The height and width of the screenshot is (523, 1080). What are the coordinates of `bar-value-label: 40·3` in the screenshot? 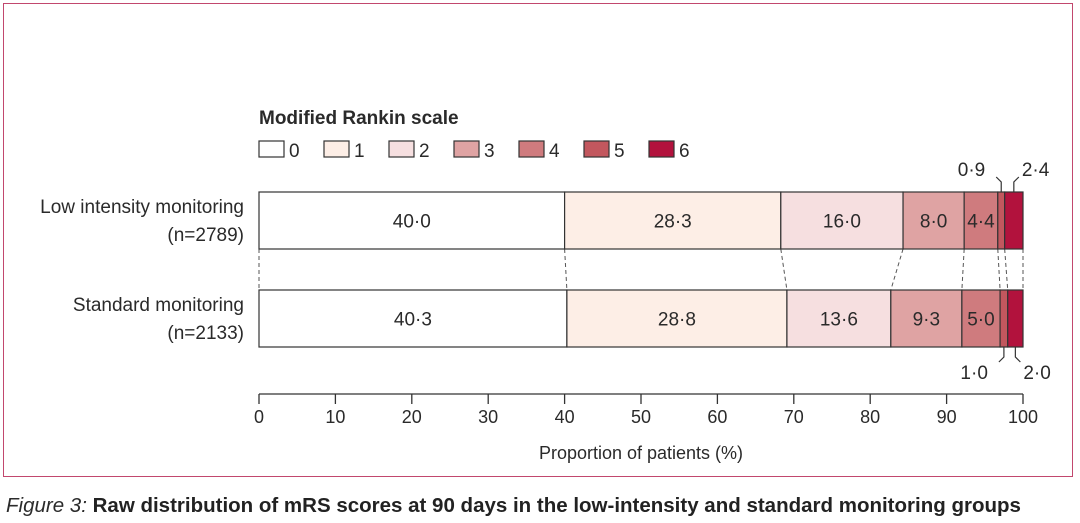 It's located at (413, 320).